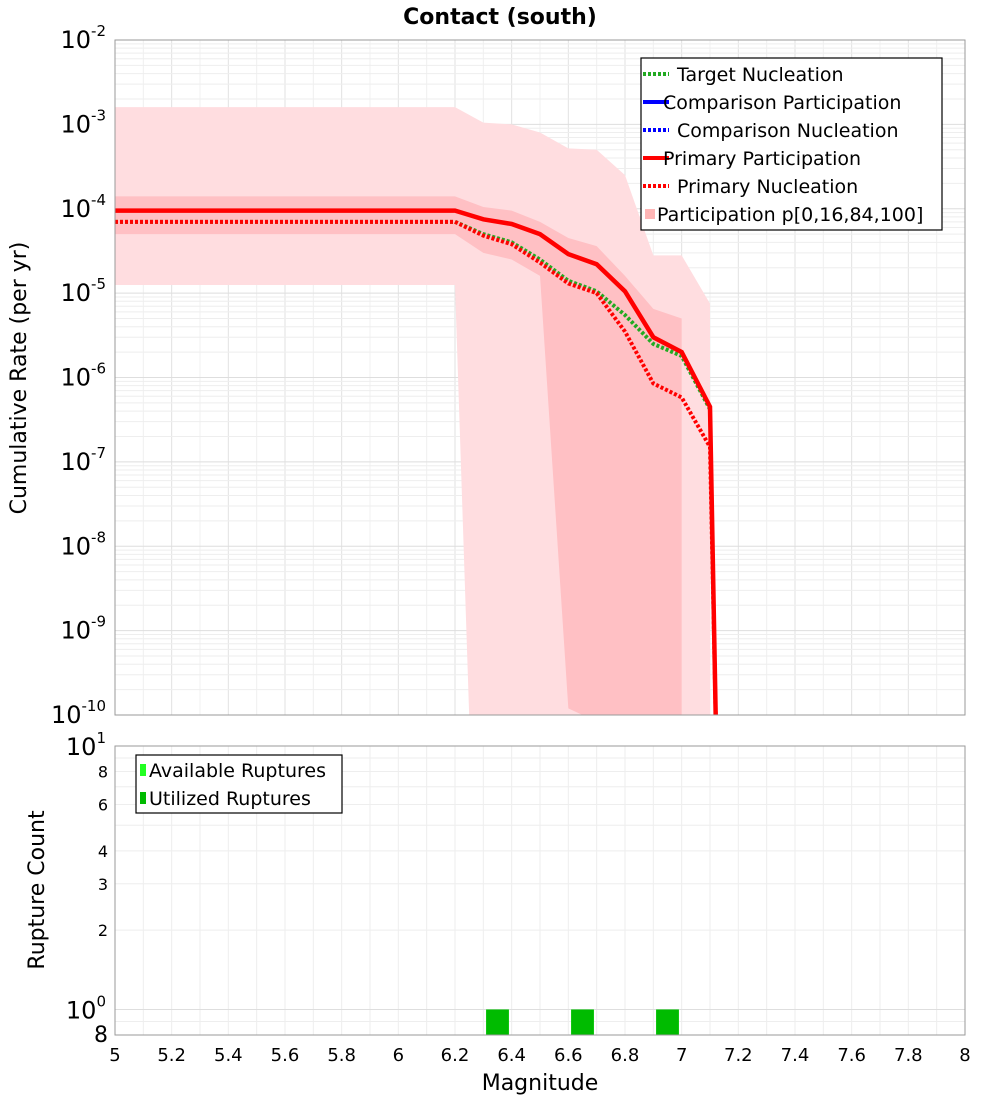 This screenshot has width=1000, height=1100. What do you see at coordinates (83, 544) in the screenshot?
I see `y-tick-label: 10⁻⁸` at bounding box center [83, 544].